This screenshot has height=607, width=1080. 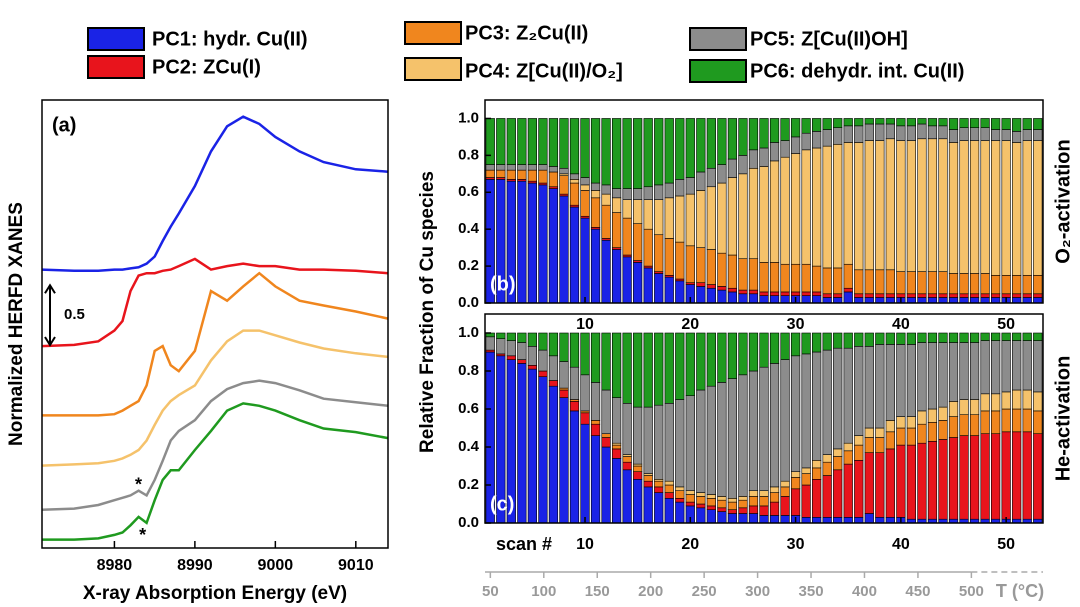 What do you see at coordinates (1063, 419) in the screenshot?
I see `side-label: He-activation` at bounding box center [1063, 419].